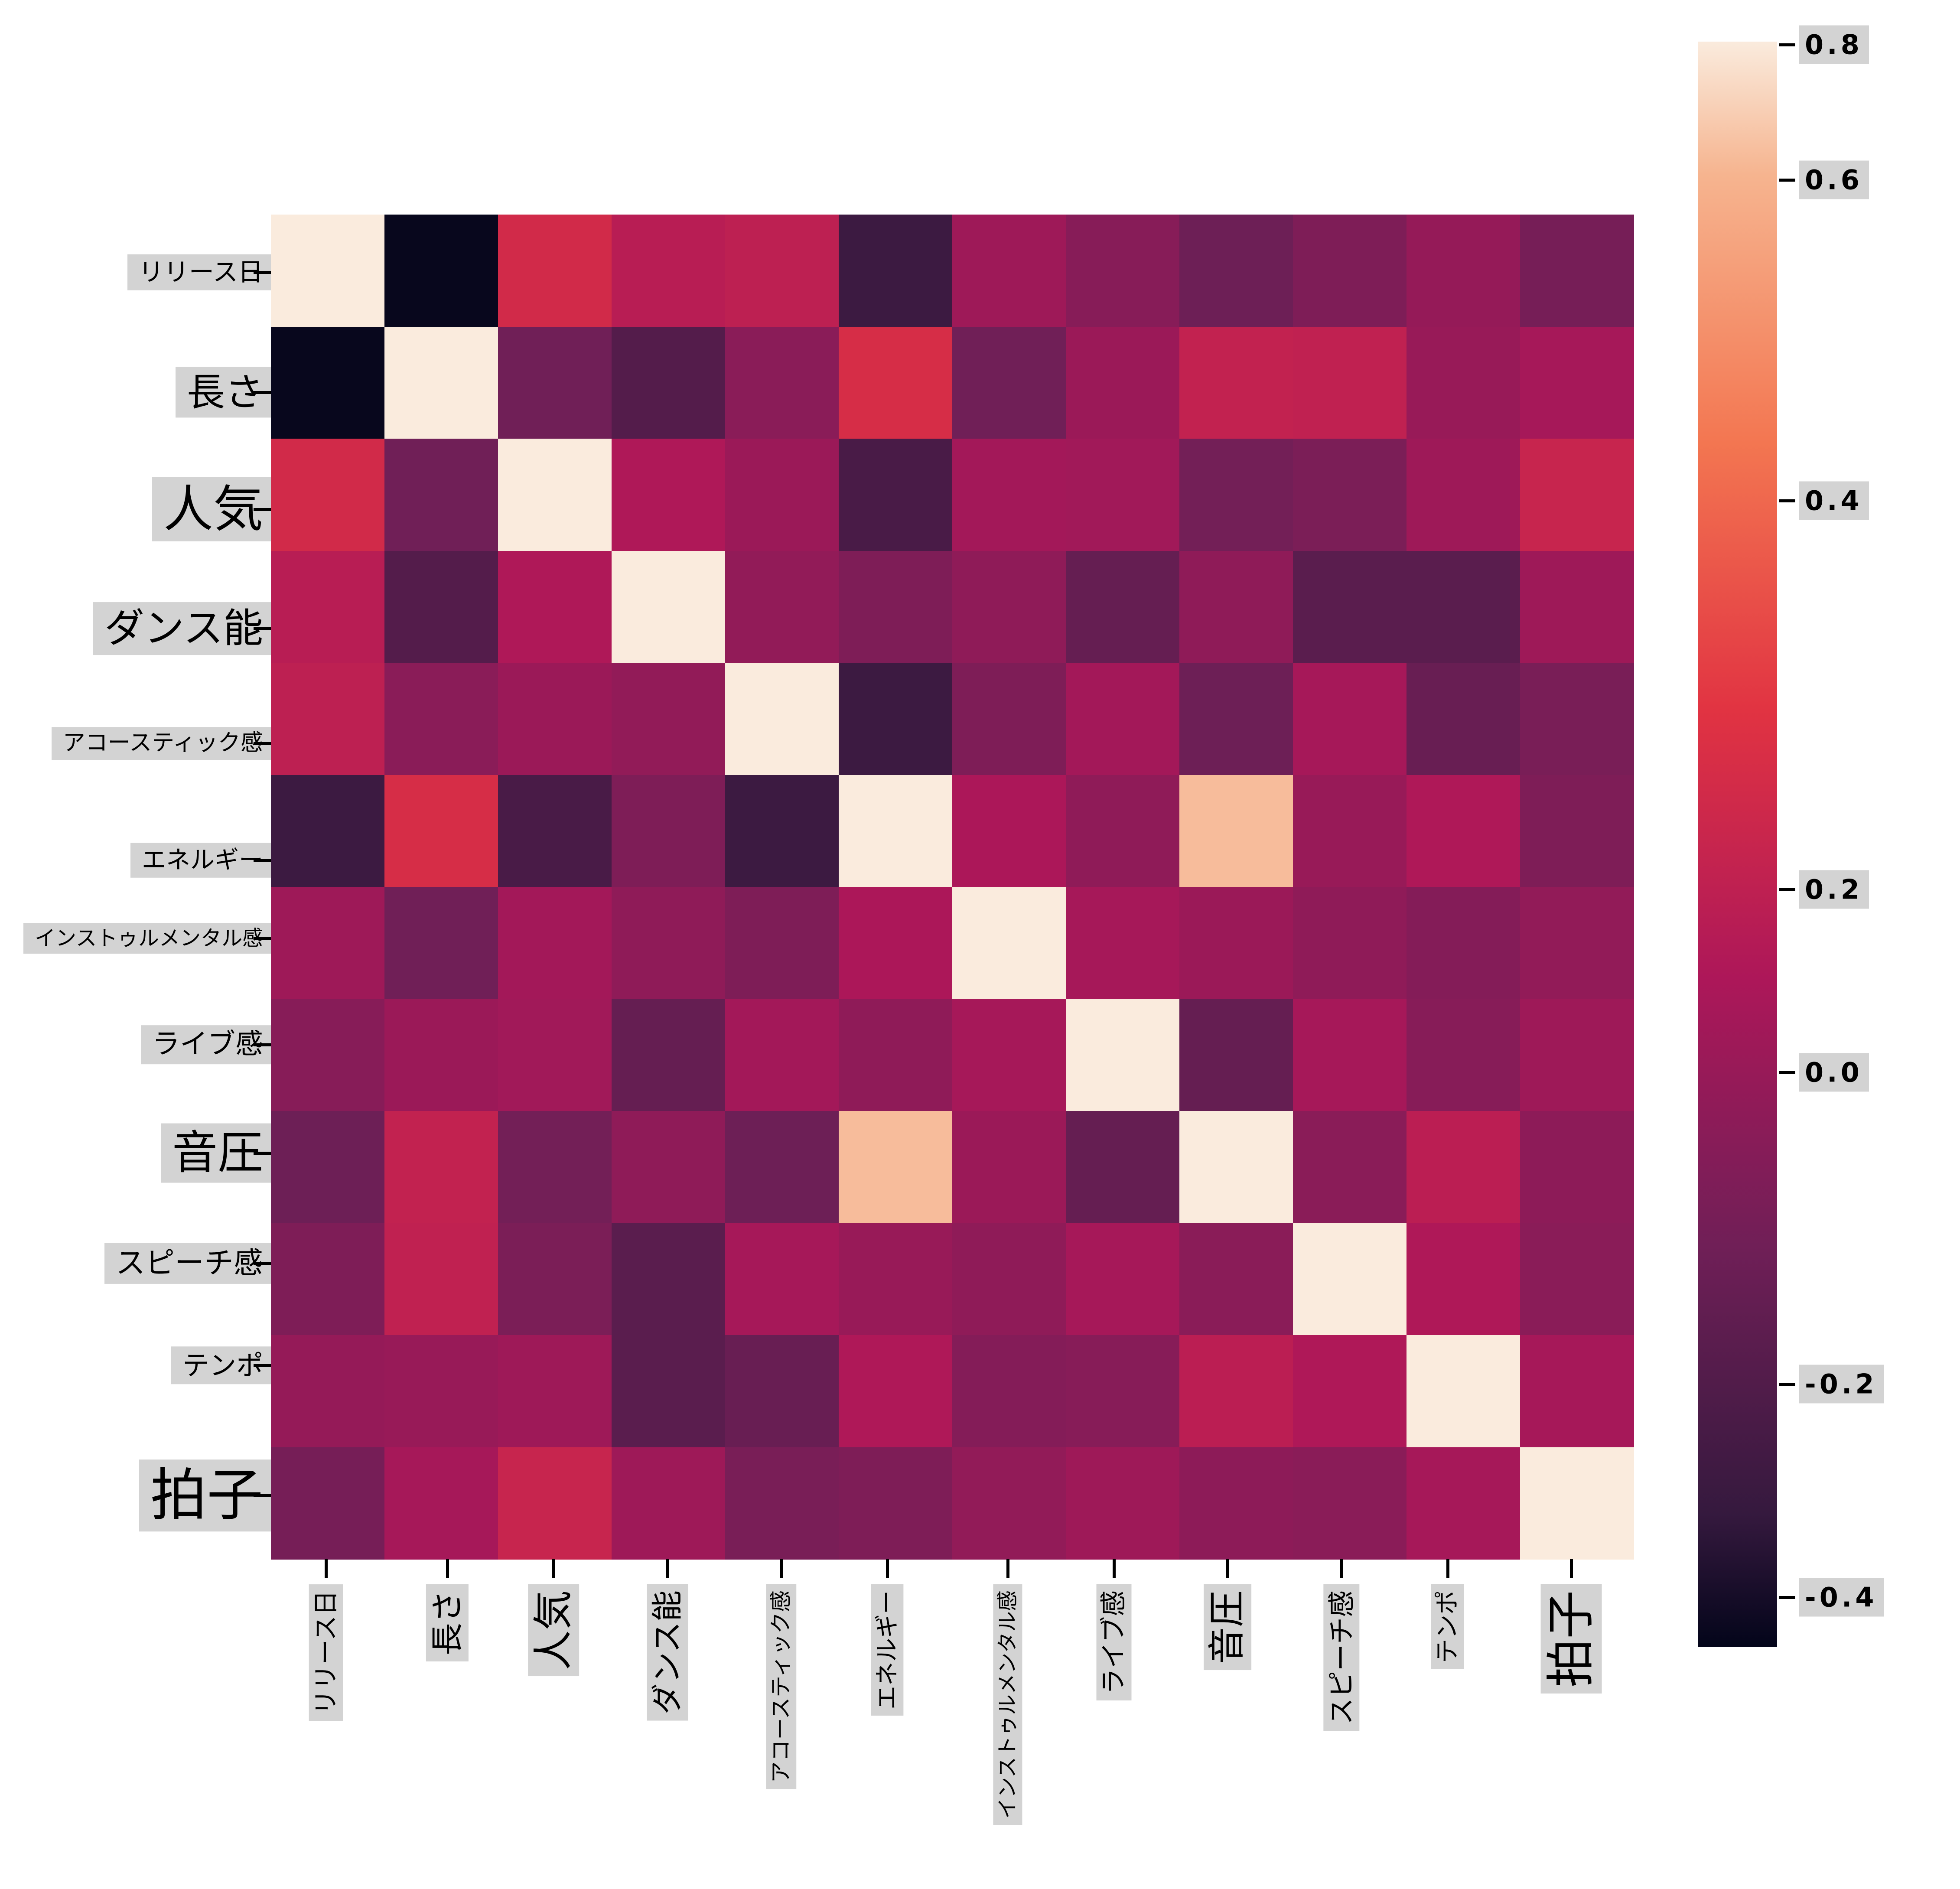 The height and width of the screenshot is (1889, 1960). Describe the element at coordinates (1841, 1384) in the screenshot. I see `colorbar-tick-label: -0.2` at that location.